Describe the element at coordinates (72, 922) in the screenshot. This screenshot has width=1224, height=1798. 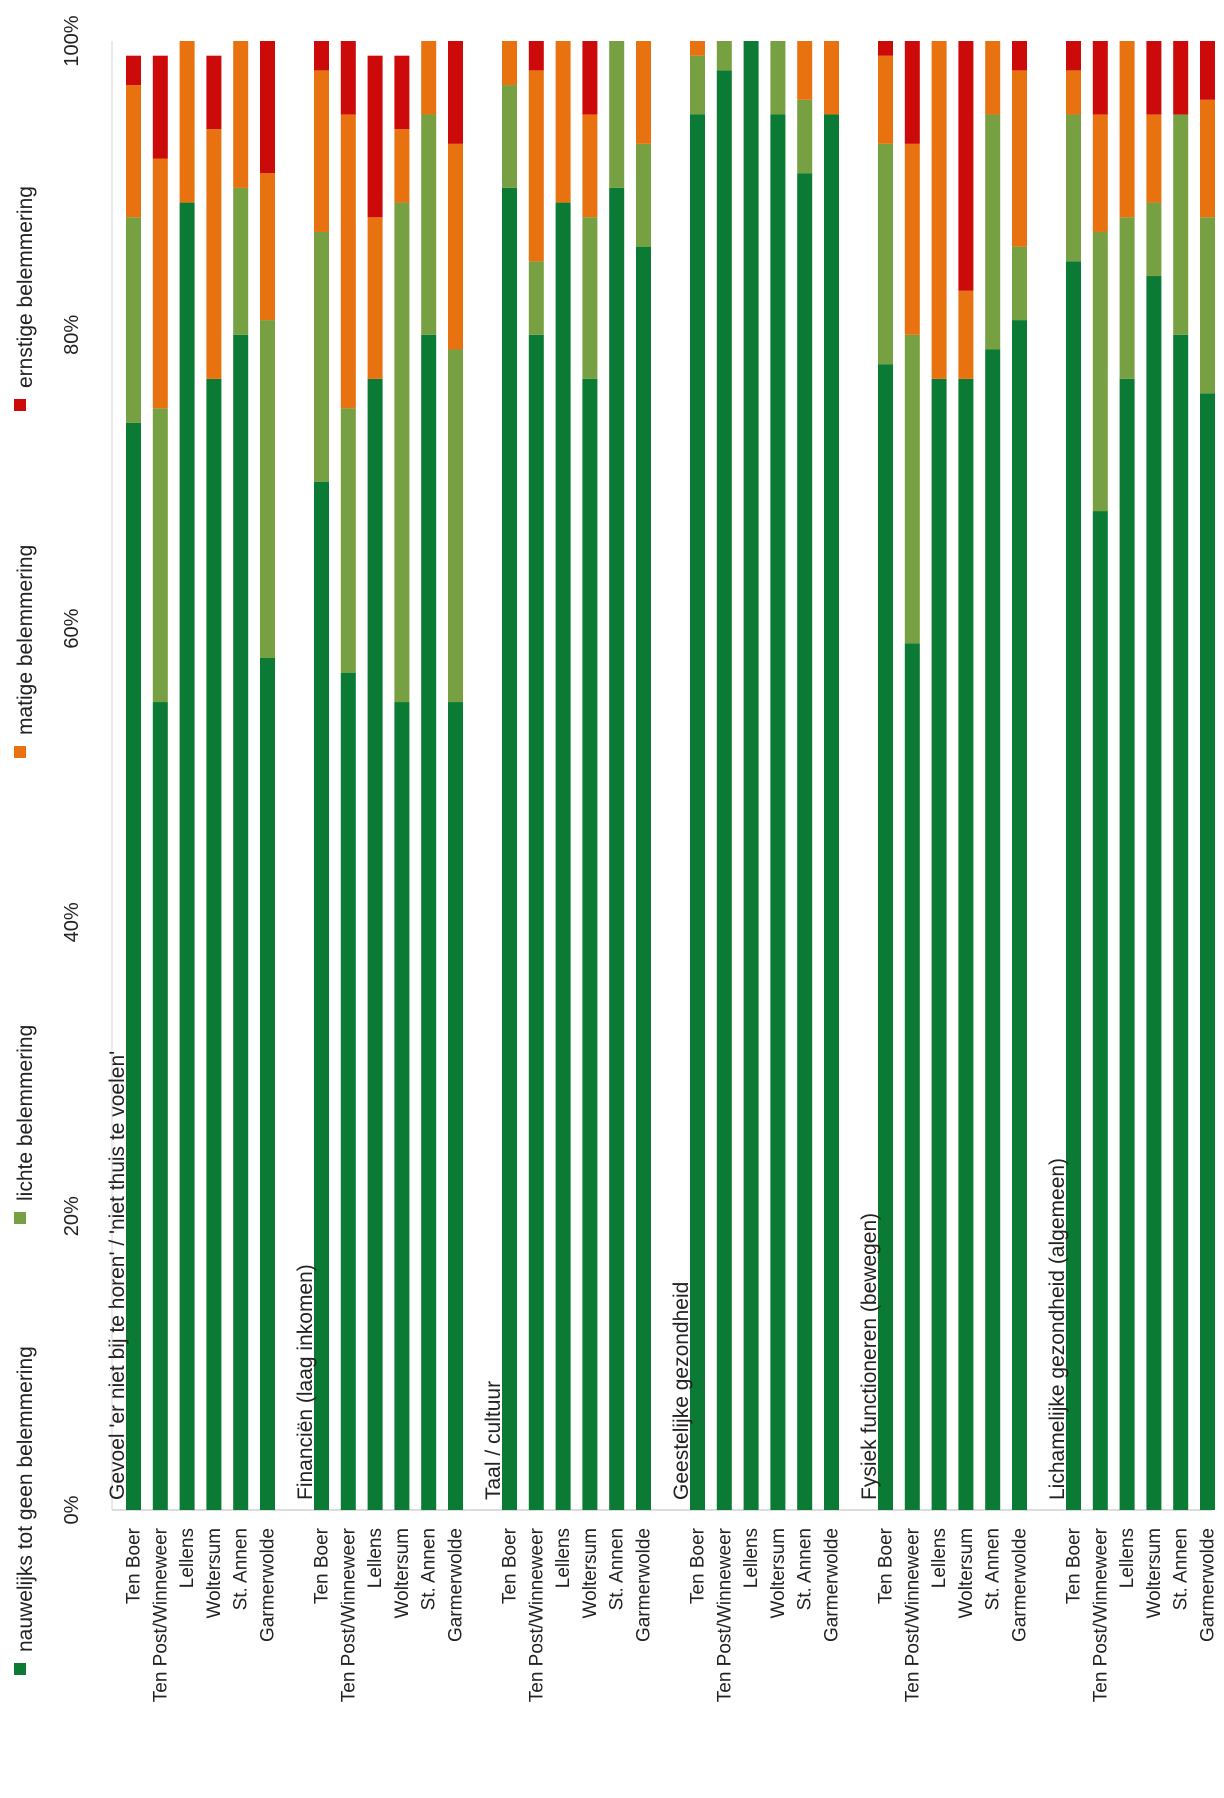
I see `value-tick-label: 40%` at that location.